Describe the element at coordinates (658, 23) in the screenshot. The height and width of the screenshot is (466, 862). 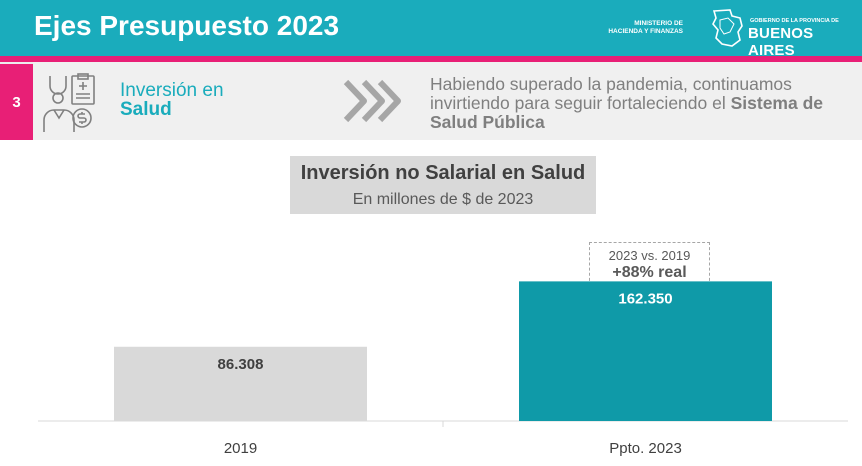
I see `ministry-line1: MINISTERIO DE` at that location.